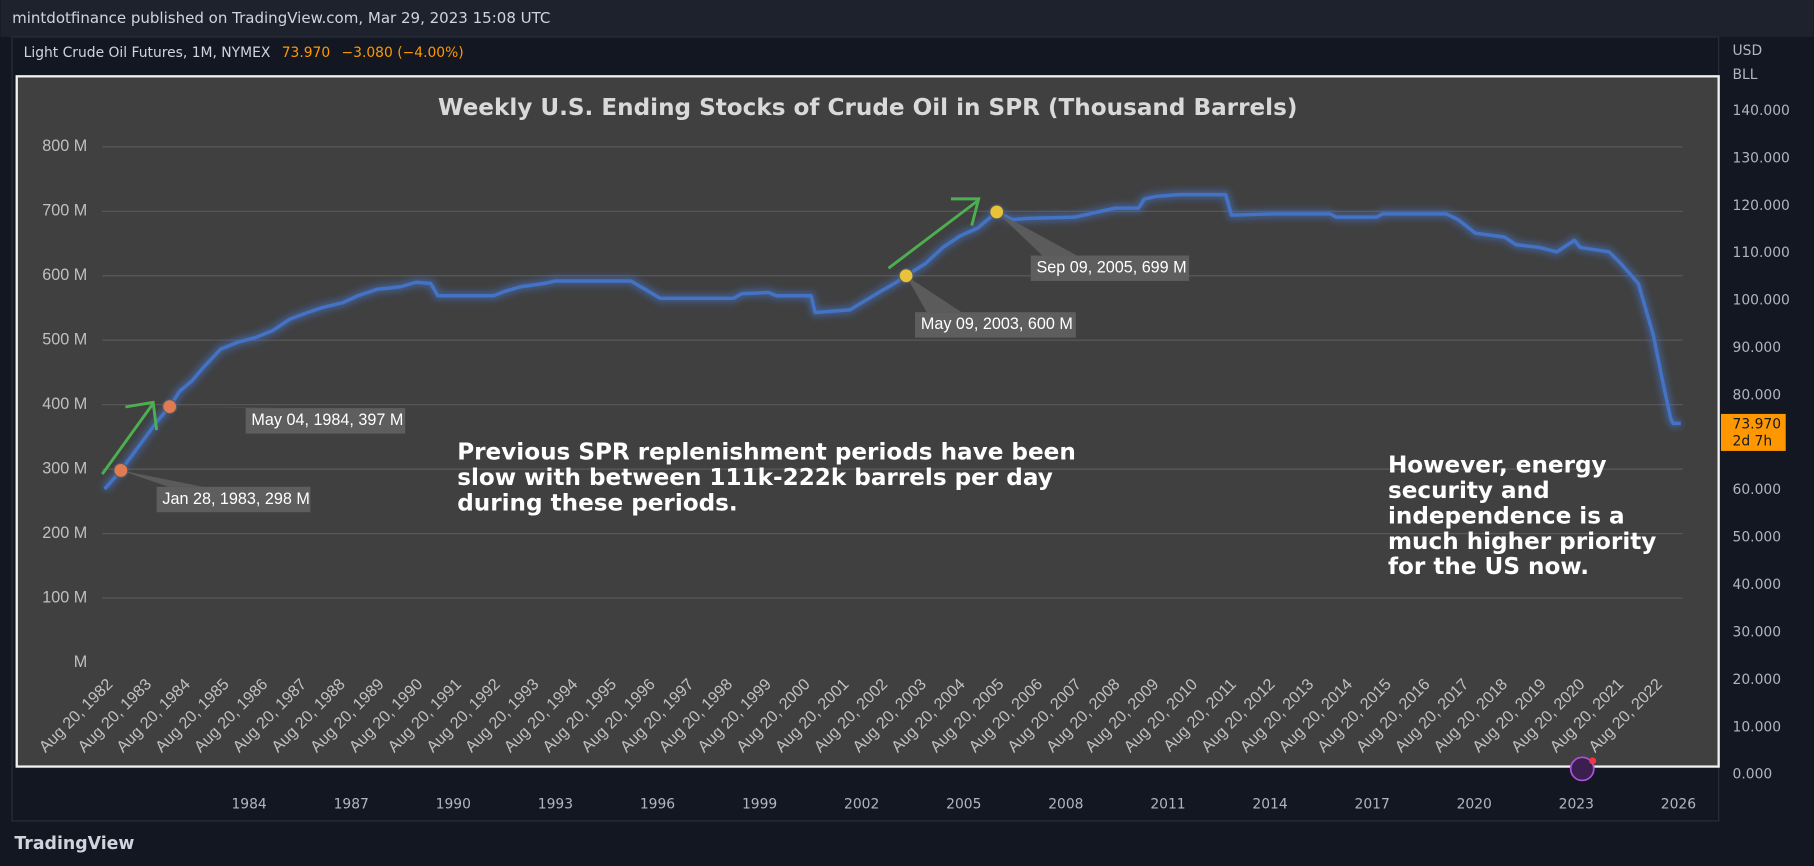 Image resolution: width=1814 pixels, height=866 pixels. Describe the element at coordinates (657, 805) in the screenshot. I see `time-label: 1996` at that location.